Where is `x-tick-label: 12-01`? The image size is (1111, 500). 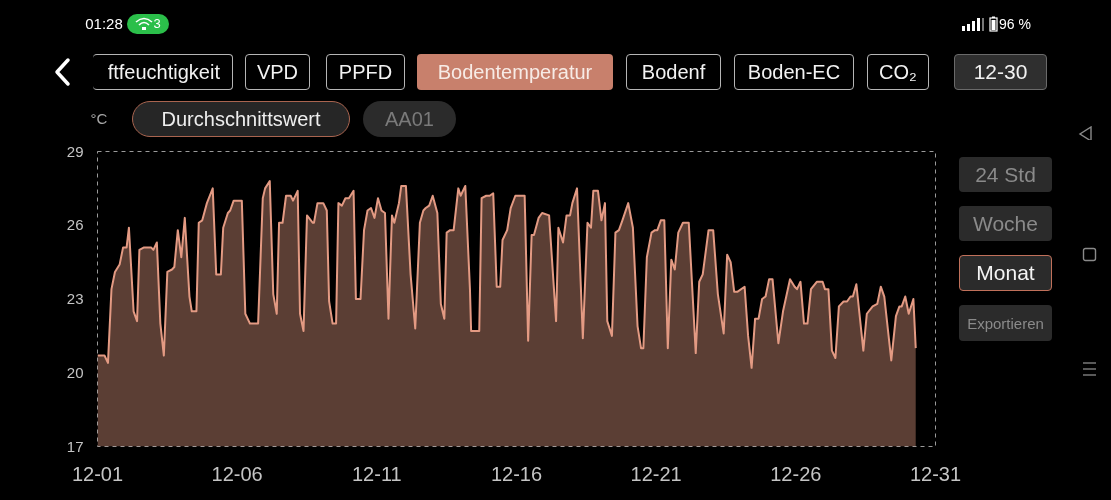
x-tick-label: 12-01 is located at coordinates (97, 473).